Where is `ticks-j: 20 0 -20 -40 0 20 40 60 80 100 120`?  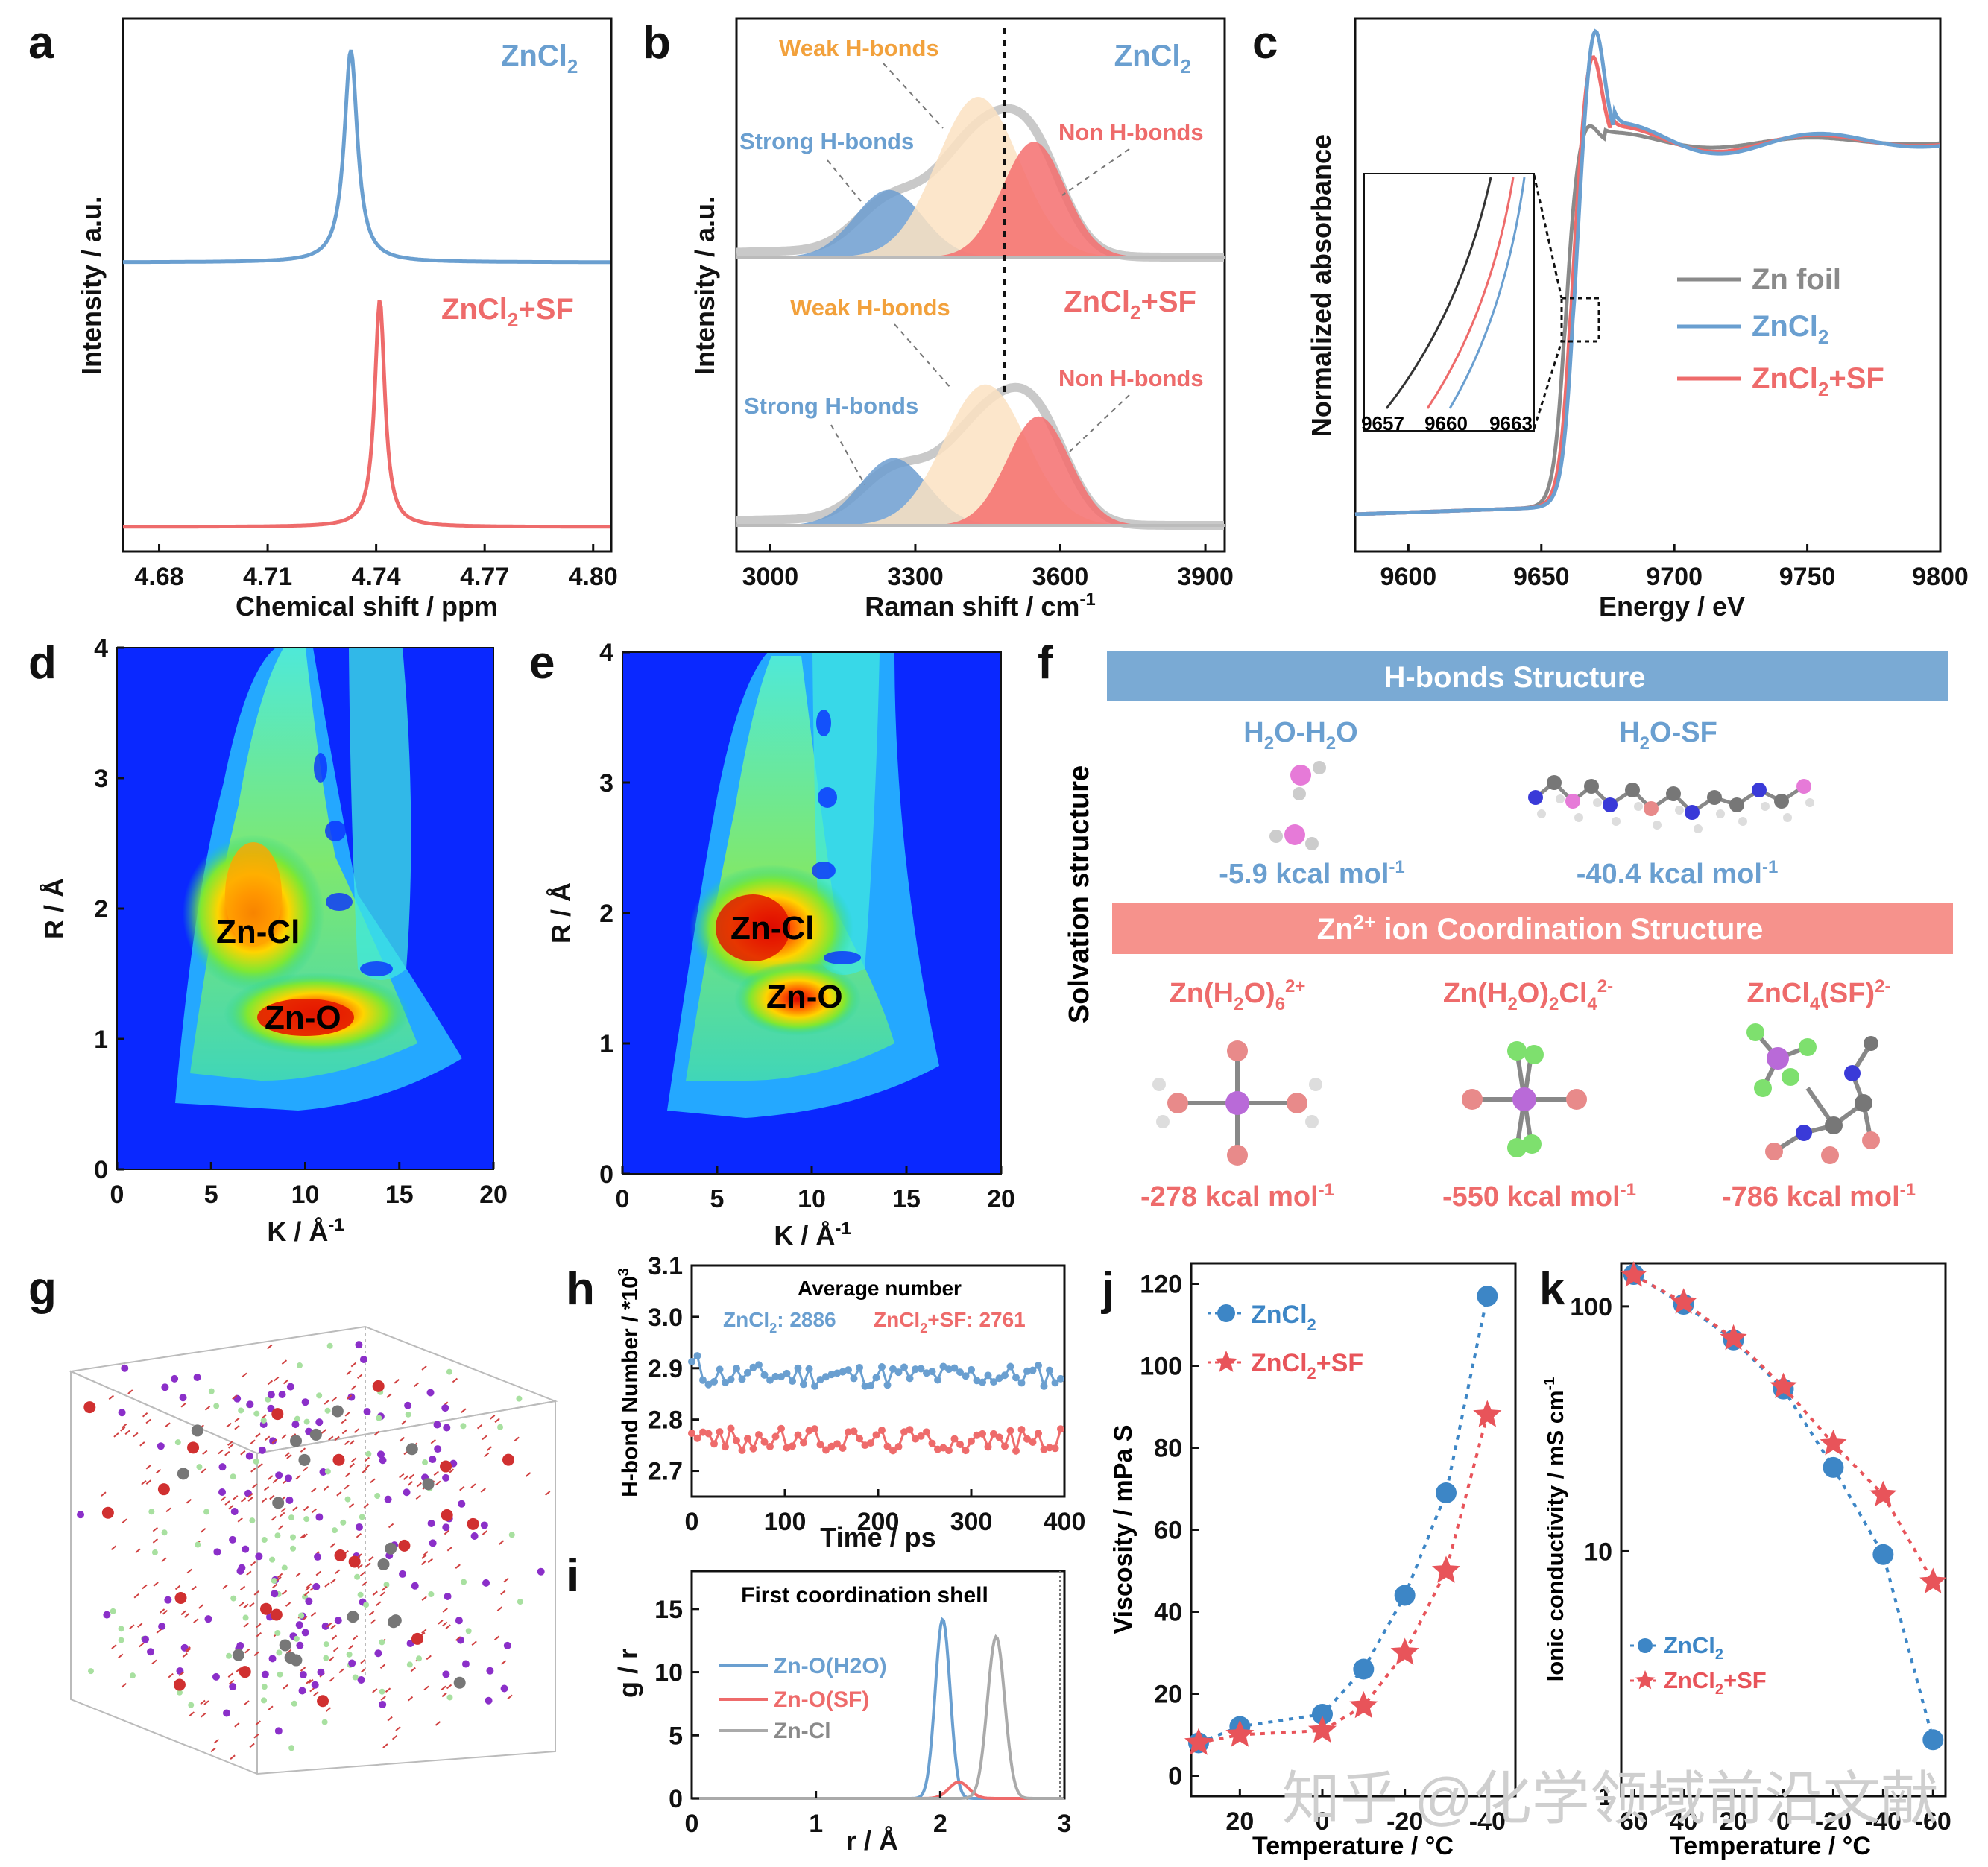 ticks-j: 20 0 -20 -40 0 20 40 60 80 100 120 is located at coordinates (1323, 1554).